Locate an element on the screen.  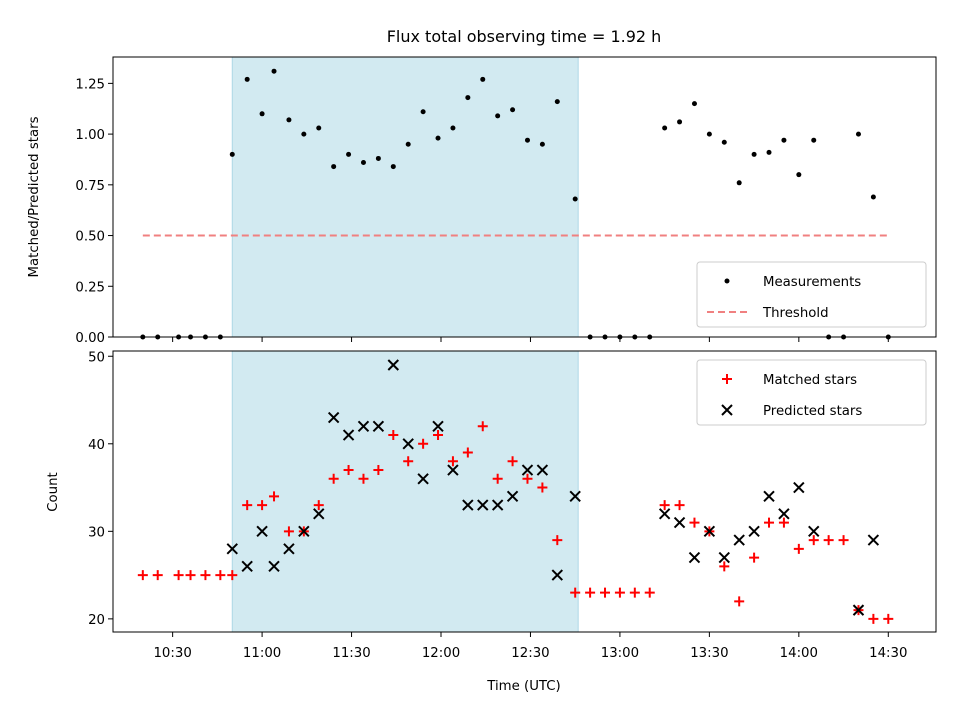
bottom-y-tick-label: 20 is located at coordinates (96, 620).